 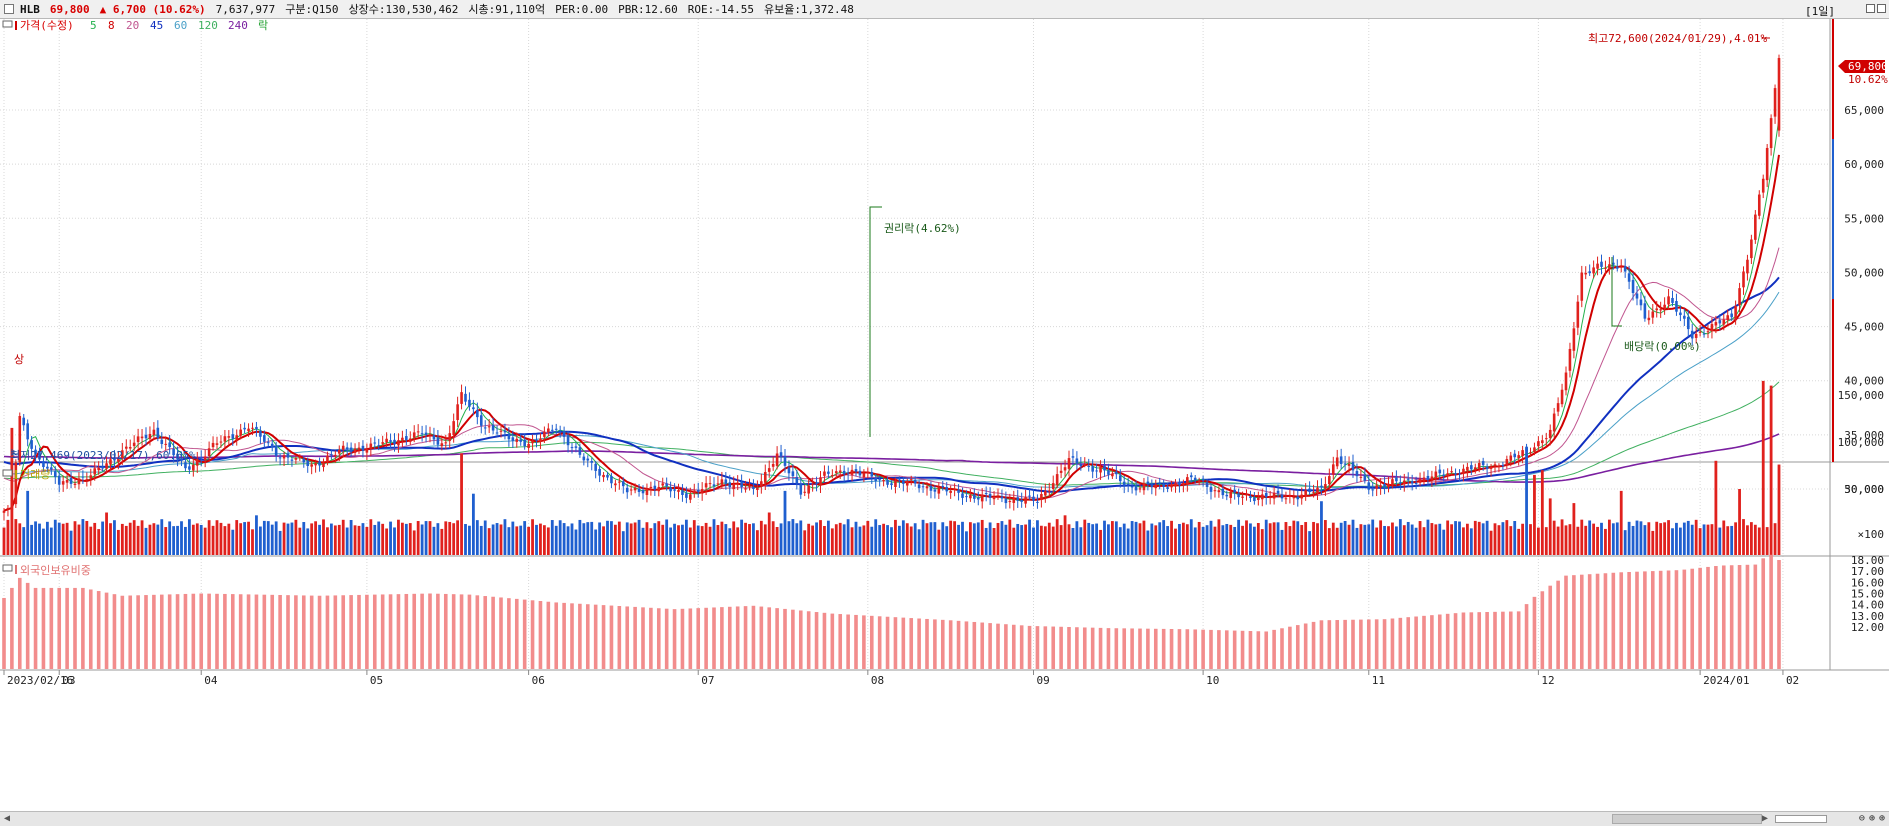 What do you see at coordinates (1870, 8) in the screenshot?
I see `minimize-icon` at bounding box center [1870, 8].